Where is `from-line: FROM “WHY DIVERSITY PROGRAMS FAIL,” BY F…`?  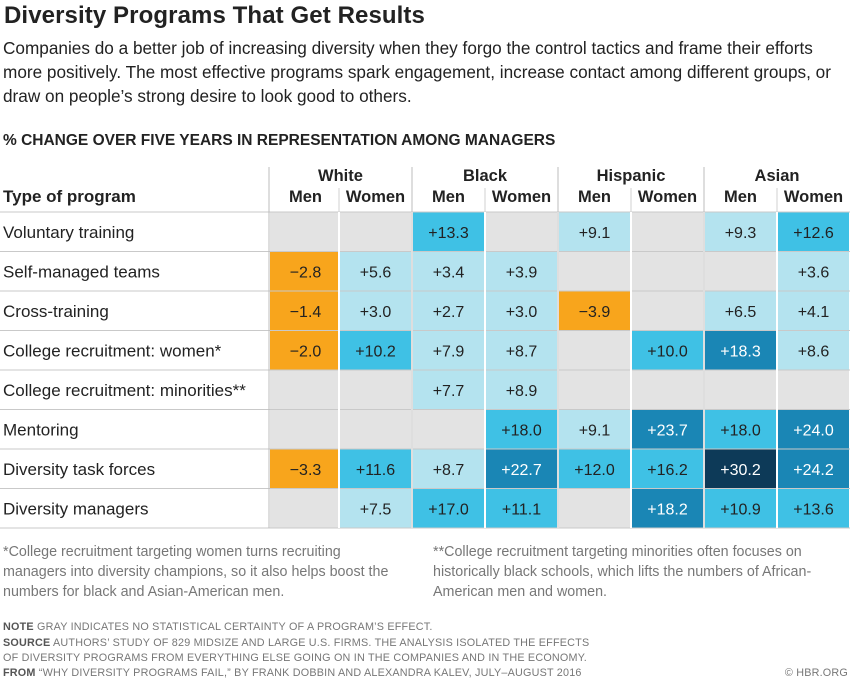
from-line: FROM “WHY DIVERSITY PROGRAMS FAIL,” BY F… is located at coordinates (292, 673).